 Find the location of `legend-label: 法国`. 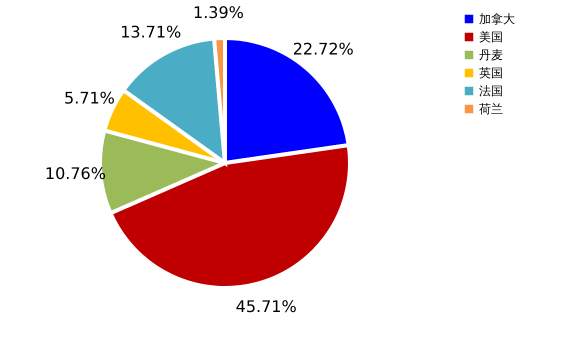

legend-label: 法国 is located at coordinates (491, 91).